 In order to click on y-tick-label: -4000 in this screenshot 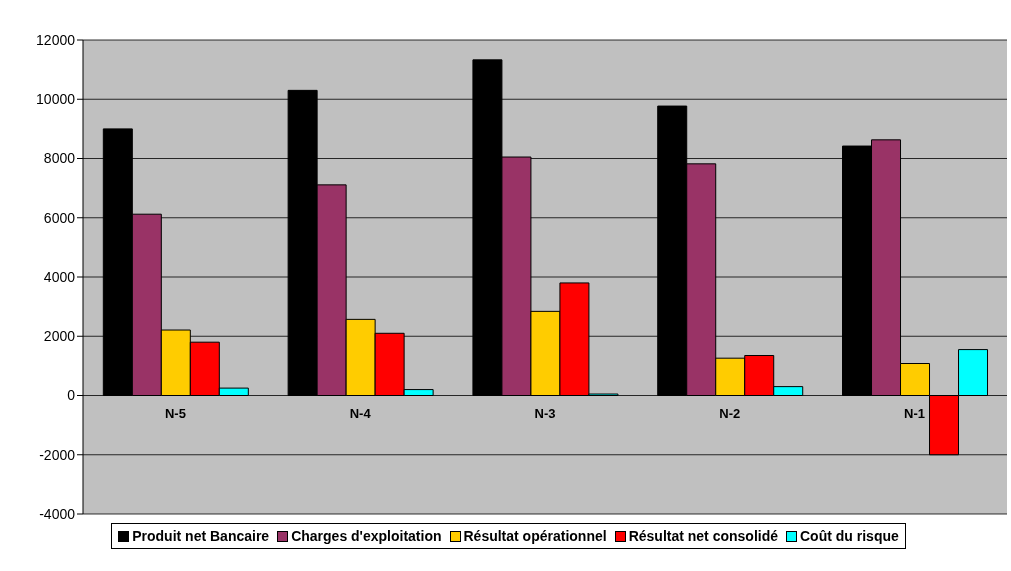, I will do `click(57, 513)`.